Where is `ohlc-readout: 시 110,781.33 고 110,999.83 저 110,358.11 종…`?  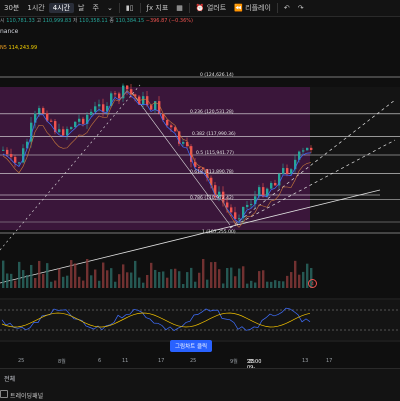 ohlc-readout: 시 110,781.33 고 110,999.83 저 110,358.11 종… is located at coordinates (96, 22).